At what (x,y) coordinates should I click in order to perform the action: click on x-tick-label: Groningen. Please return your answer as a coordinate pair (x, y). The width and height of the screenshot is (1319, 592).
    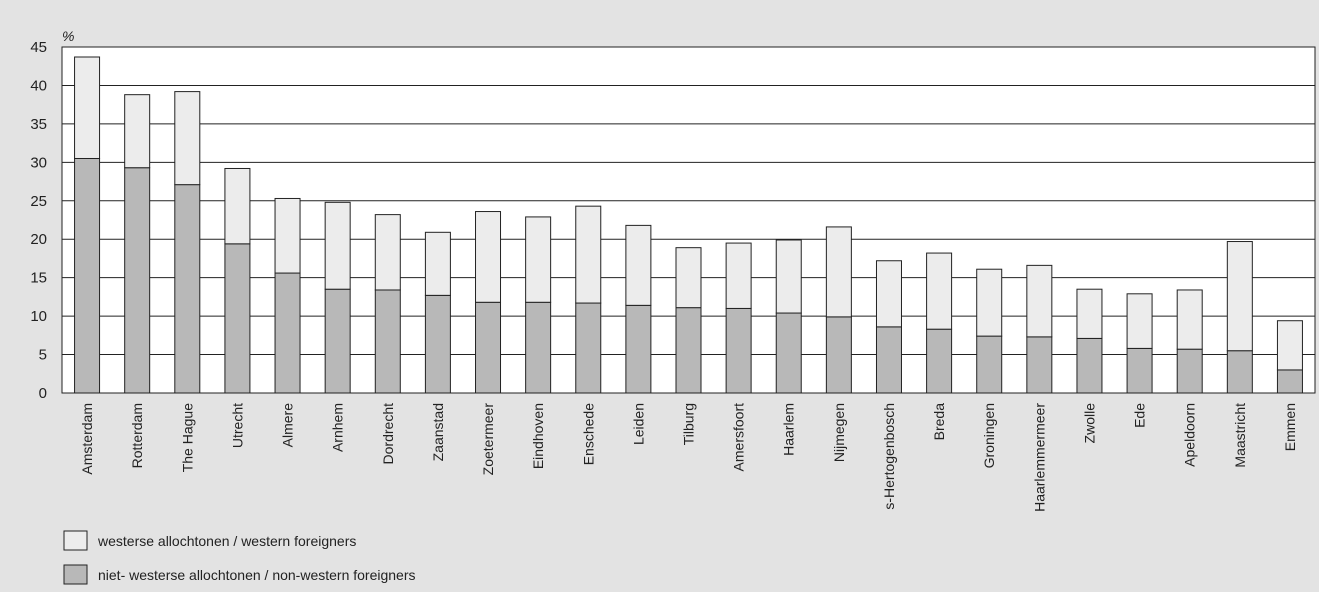
    Looking at the image, I should click on (989, 435).